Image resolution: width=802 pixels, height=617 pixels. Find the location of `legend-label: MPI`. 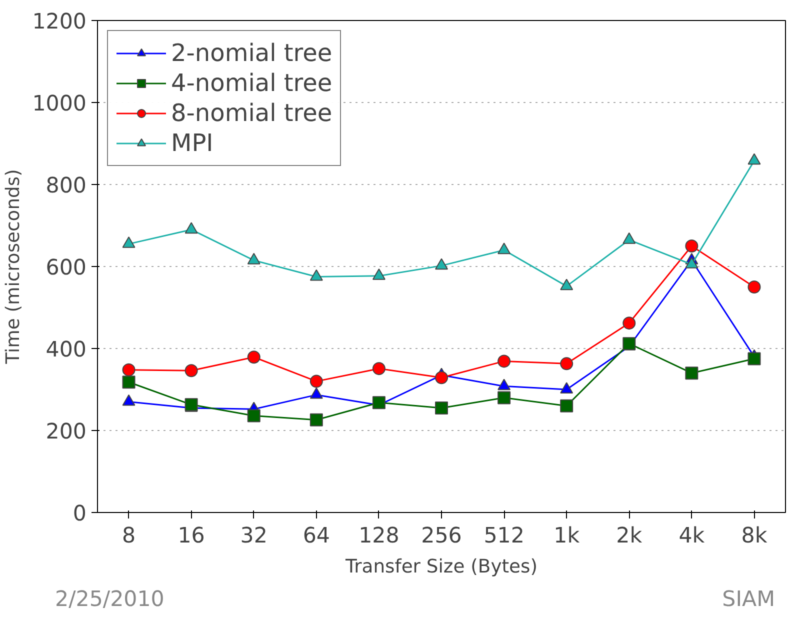

legend-label: MPI is located at coordinates (192, 143).